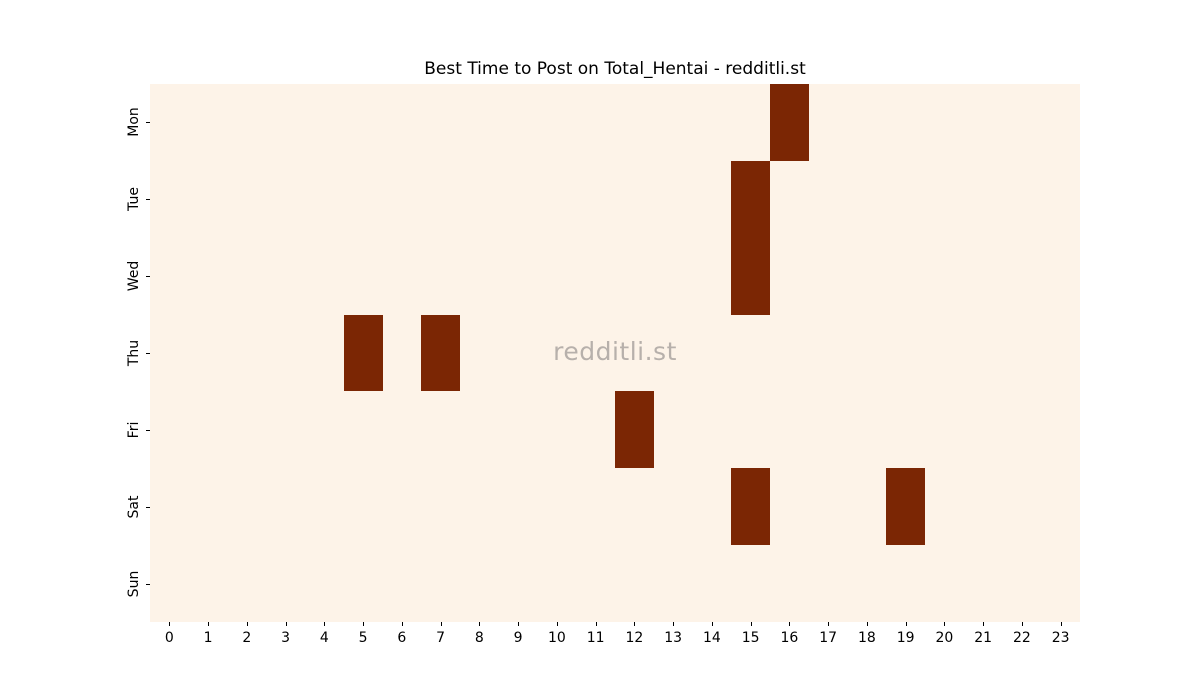 This screenshot has height=700, width=1200. I want to click on x-tick-label-23: 23, so click(1060, 638).